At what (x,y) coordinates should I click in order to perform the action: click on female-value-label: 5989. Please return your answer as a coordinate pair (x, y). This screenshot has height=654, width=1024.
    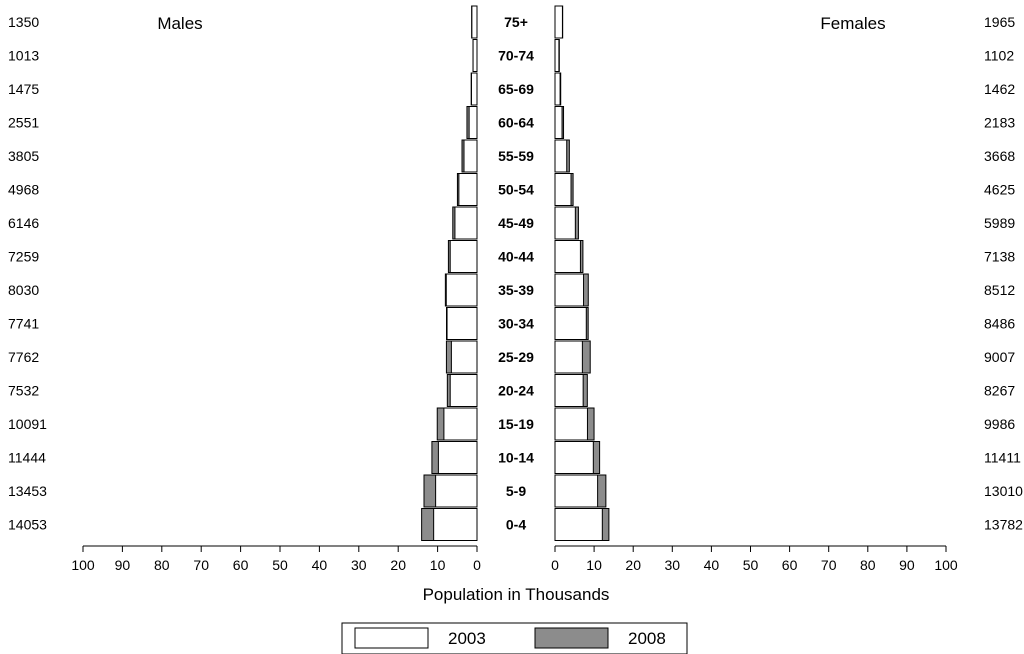
    Looking at the image, I should click on (999, 223).